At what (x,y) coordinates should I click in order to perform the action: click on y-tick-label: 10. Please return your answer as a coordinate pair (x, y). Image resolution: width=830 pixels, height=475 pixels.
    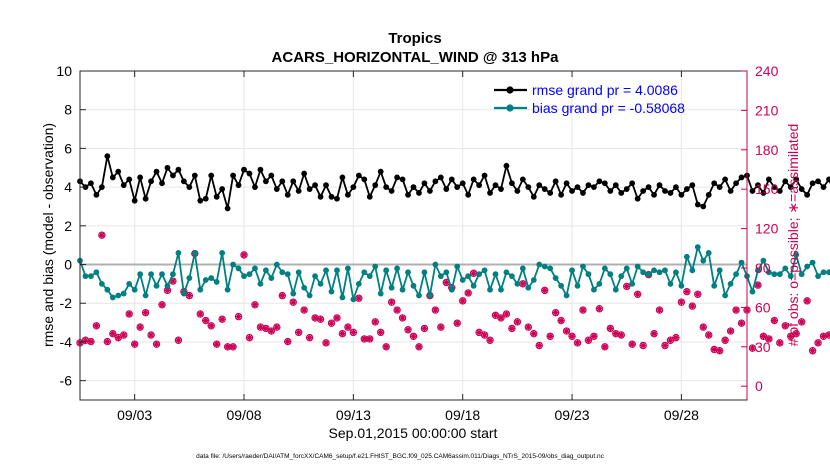
    Looking at the image, I should click on (64, 71).